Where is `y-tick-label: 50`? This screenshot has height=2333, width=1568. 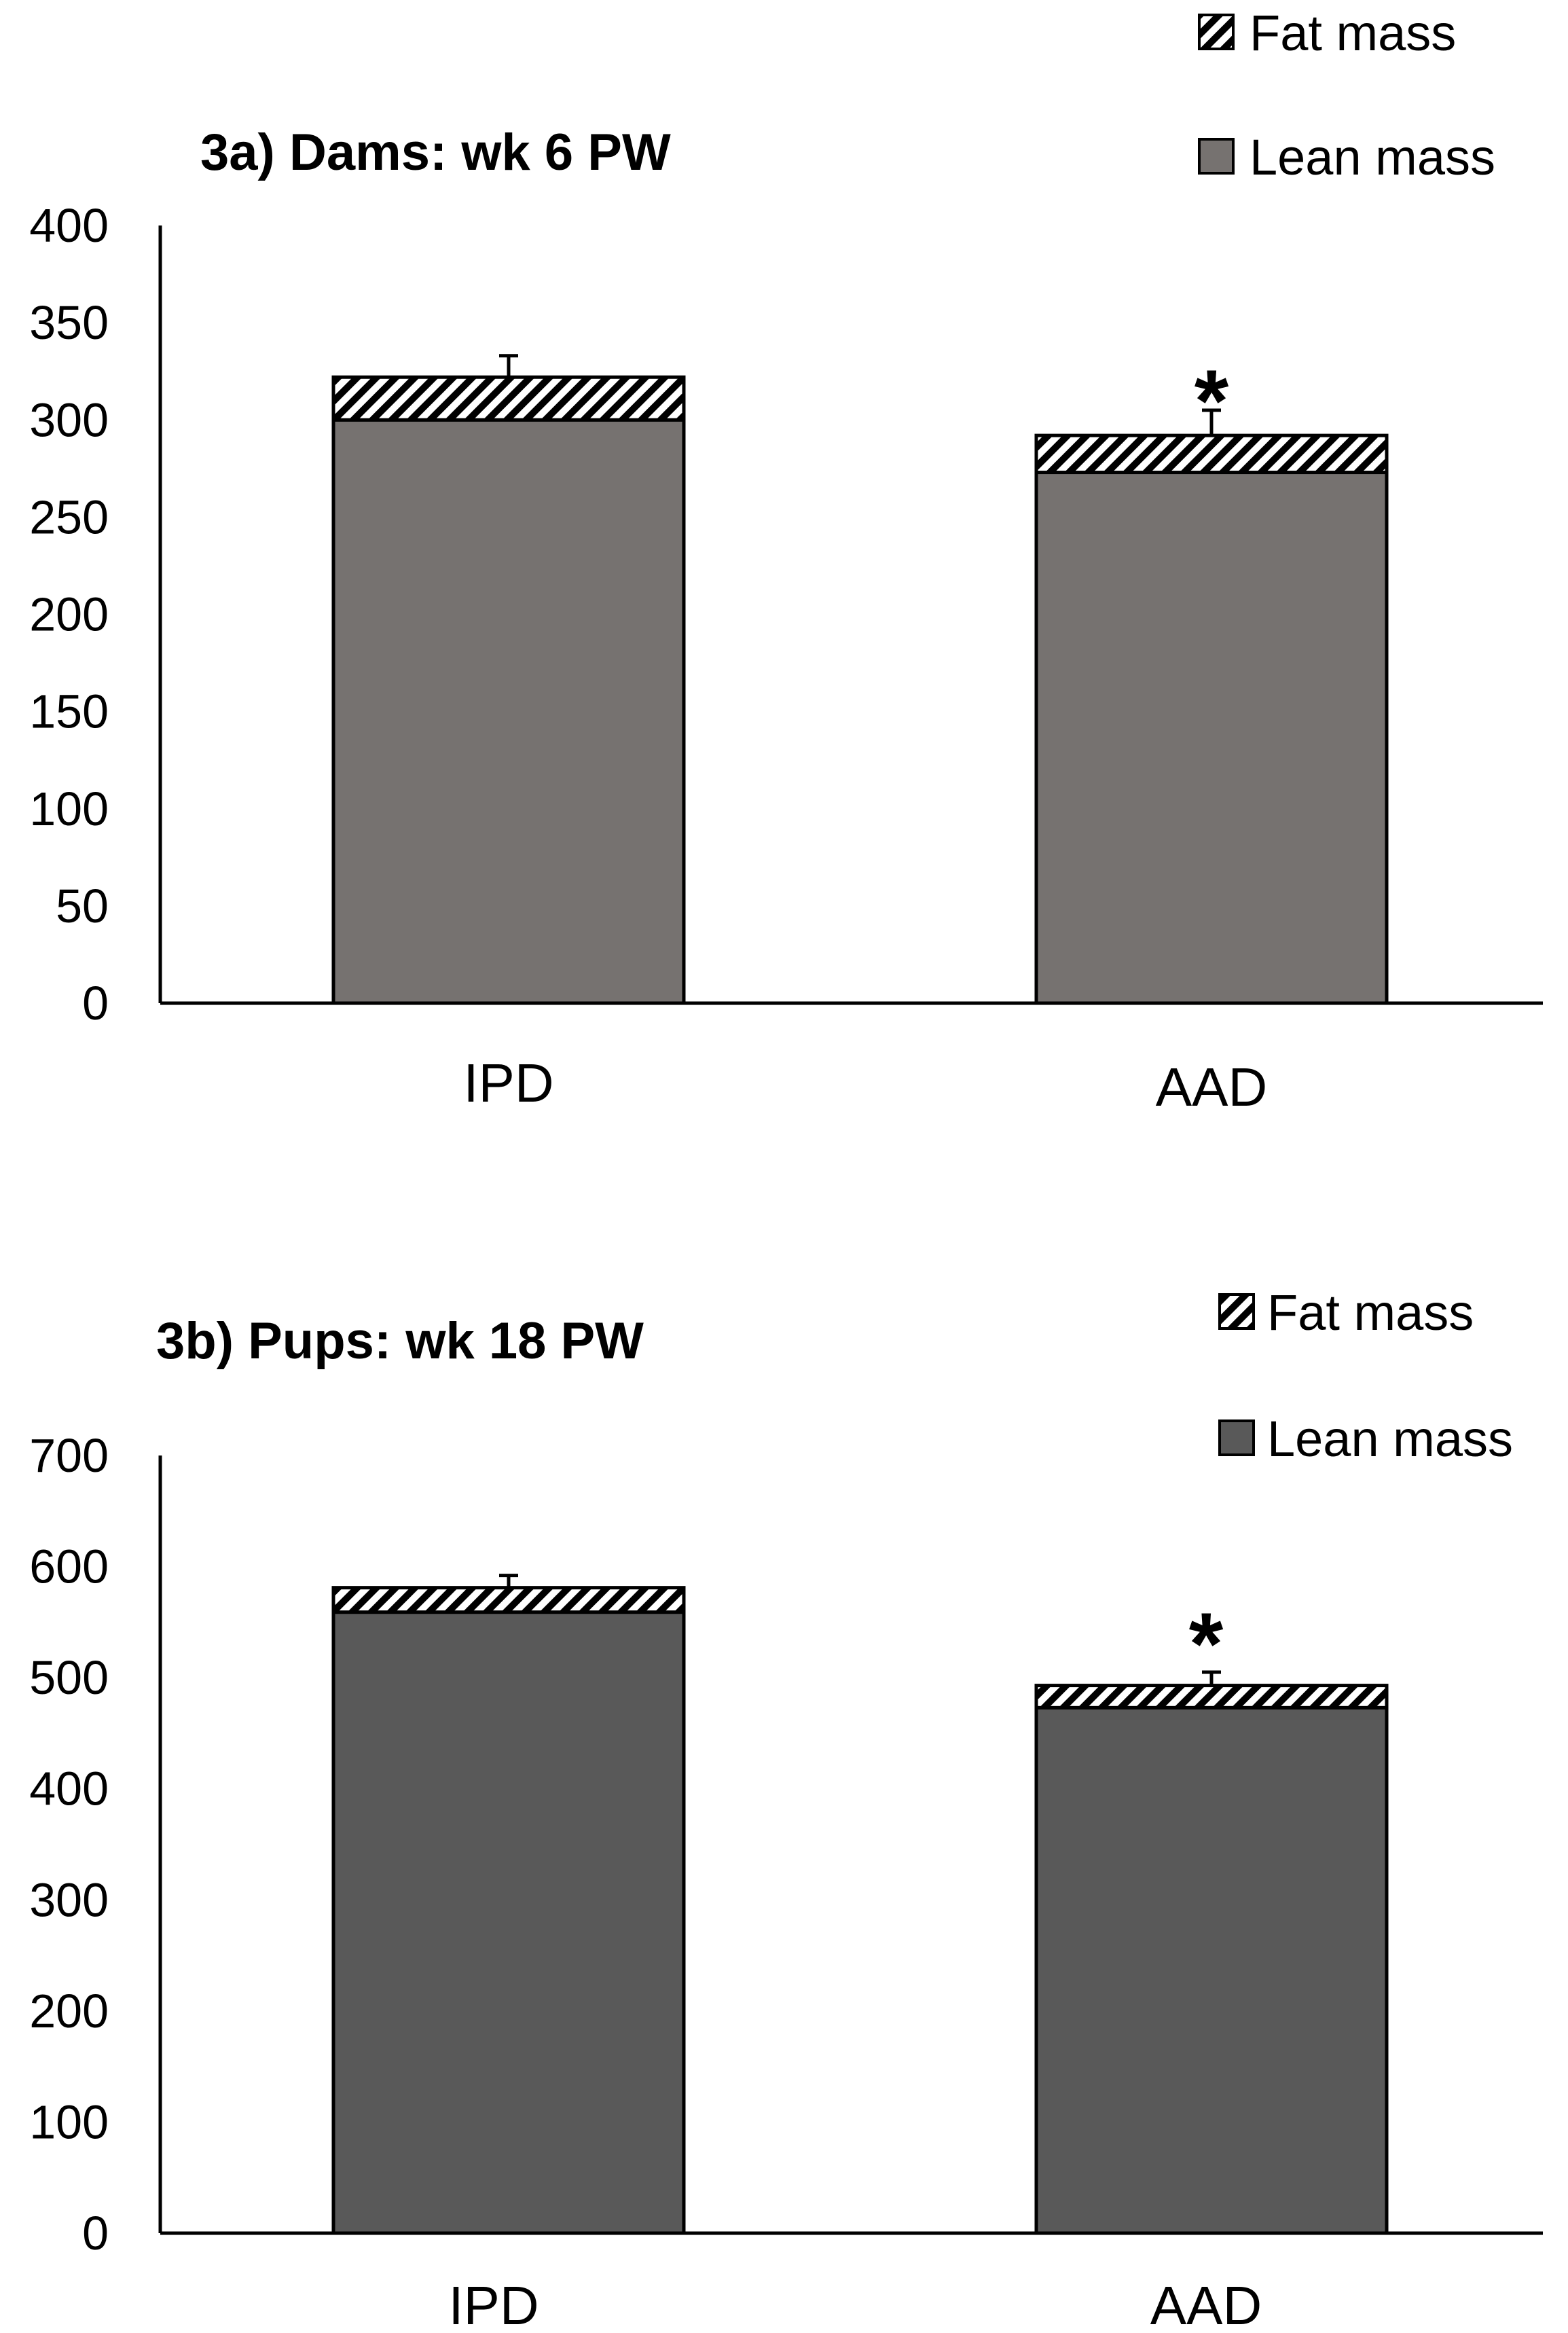
y-tick-label: 50 is located at coordinates (83, 906).